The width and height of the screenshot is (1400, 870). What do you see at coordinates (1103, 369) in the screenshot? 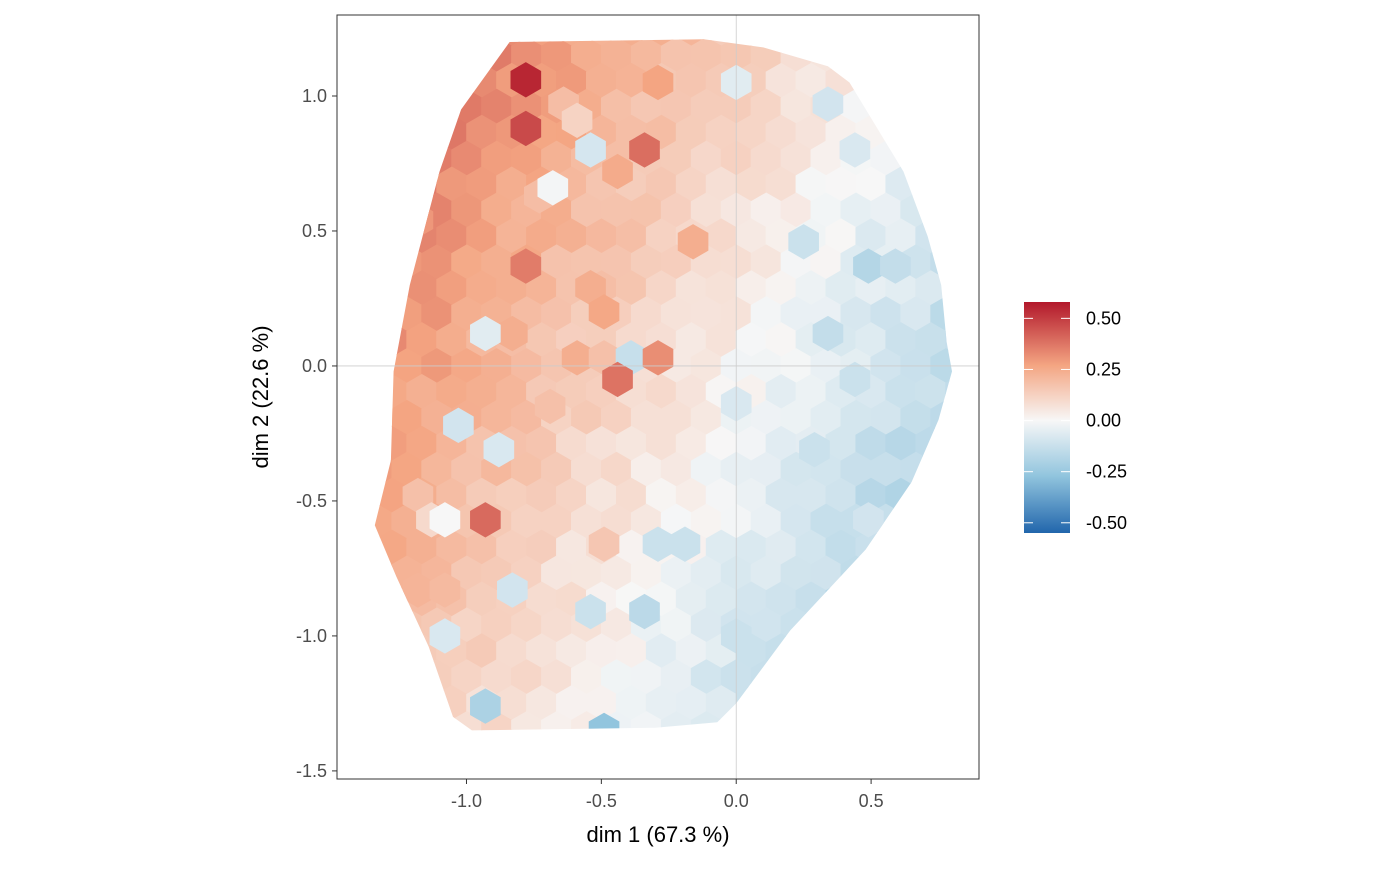
I see `colorbar-label: 0.25` at bounding box center [1103, 369].